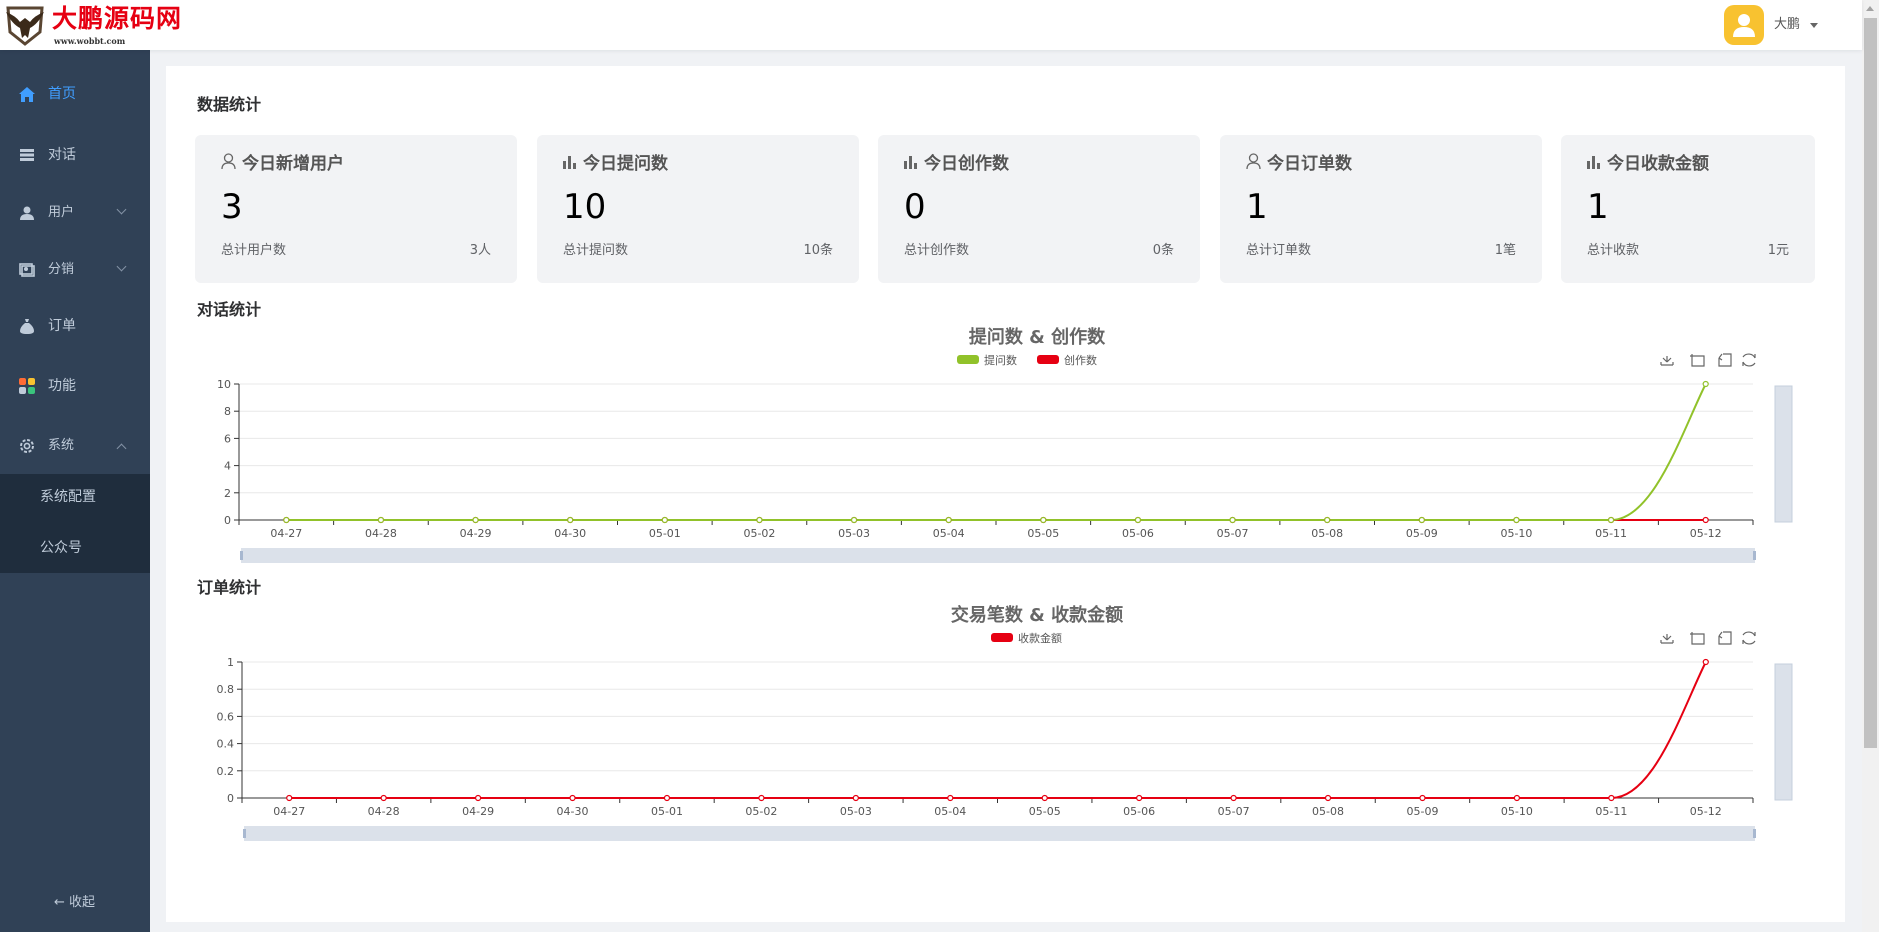  I want to click on apps-icon, so click(27, 386).